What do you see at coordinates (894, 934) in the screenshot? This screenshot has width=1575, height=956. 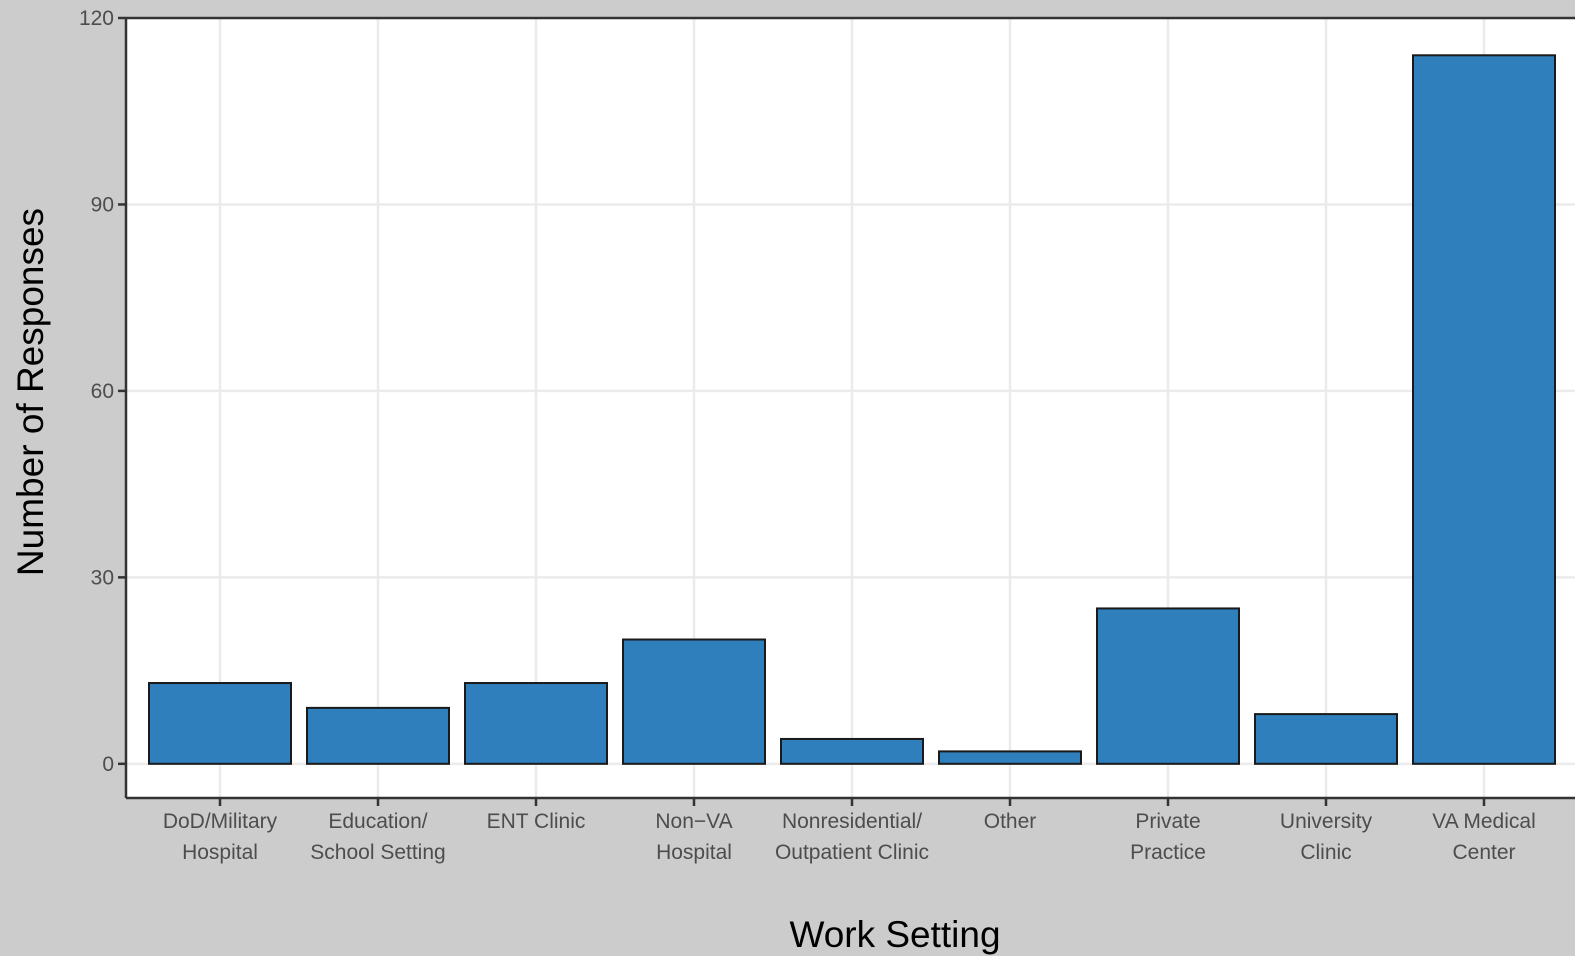 I see `x-axis-title: Work Setting` at bounding box center [894, 934].